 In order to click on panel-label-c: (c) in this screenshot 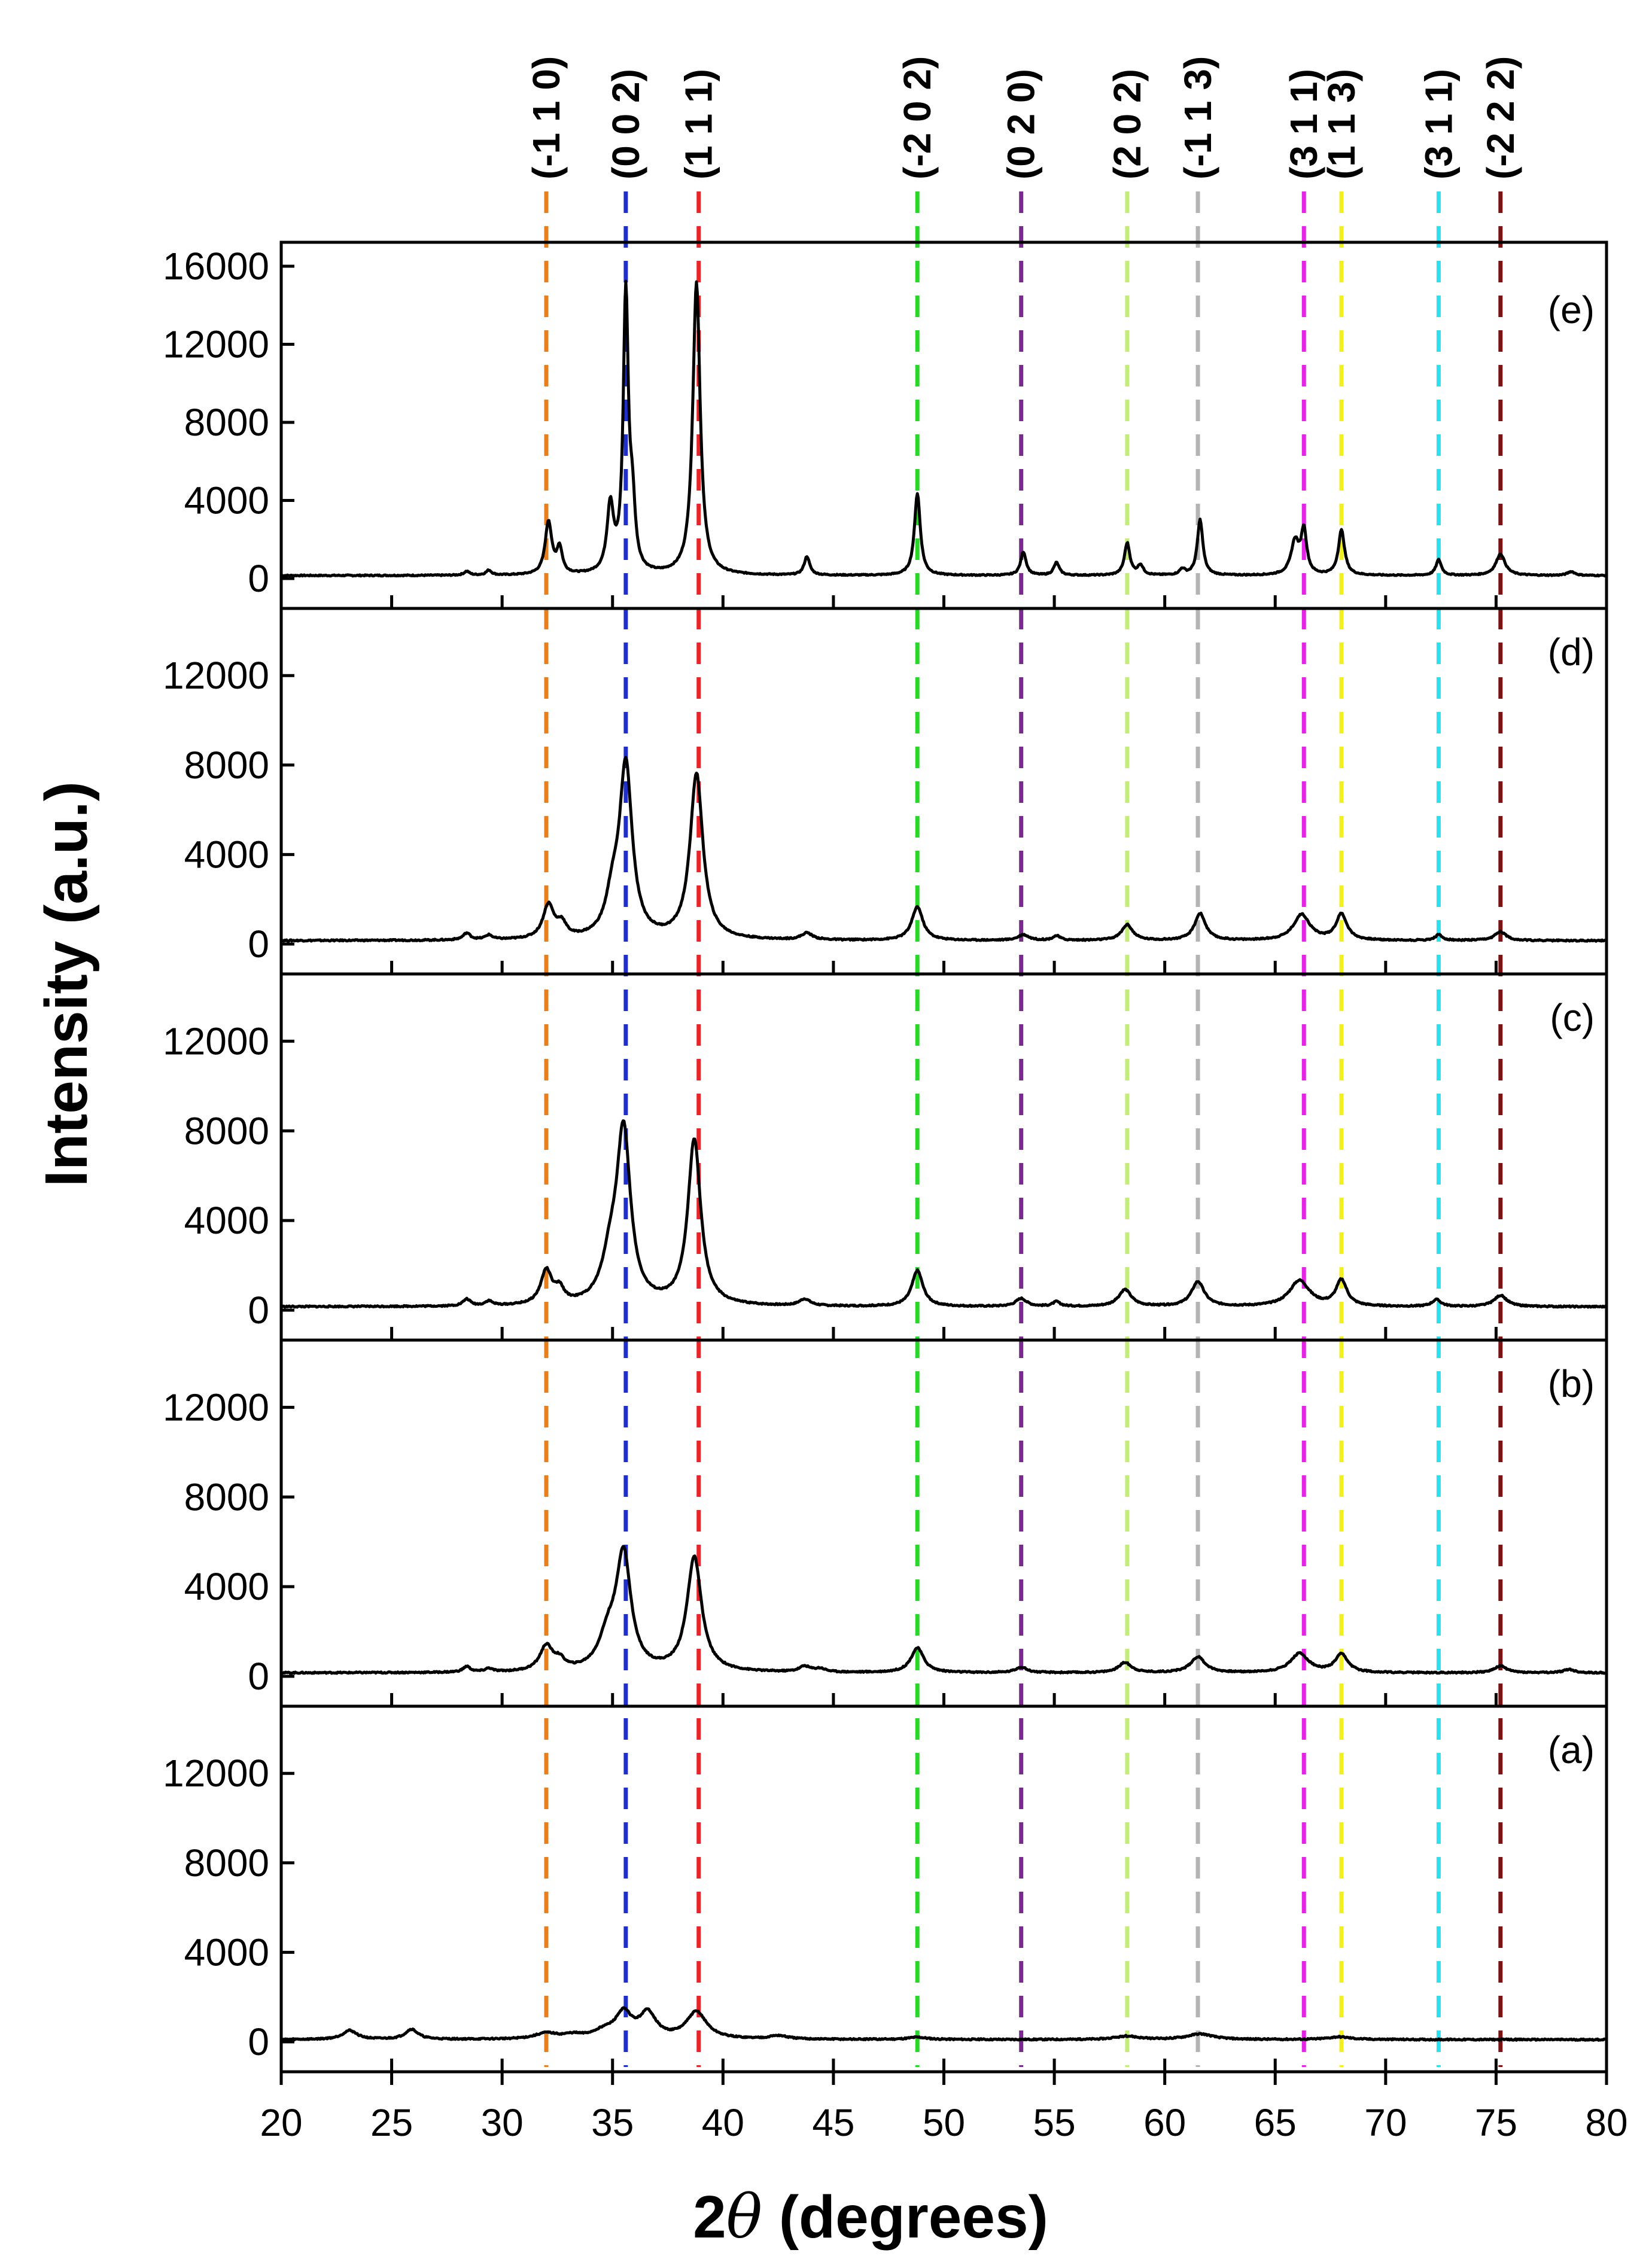, I will do `click(1572, 1017)`.